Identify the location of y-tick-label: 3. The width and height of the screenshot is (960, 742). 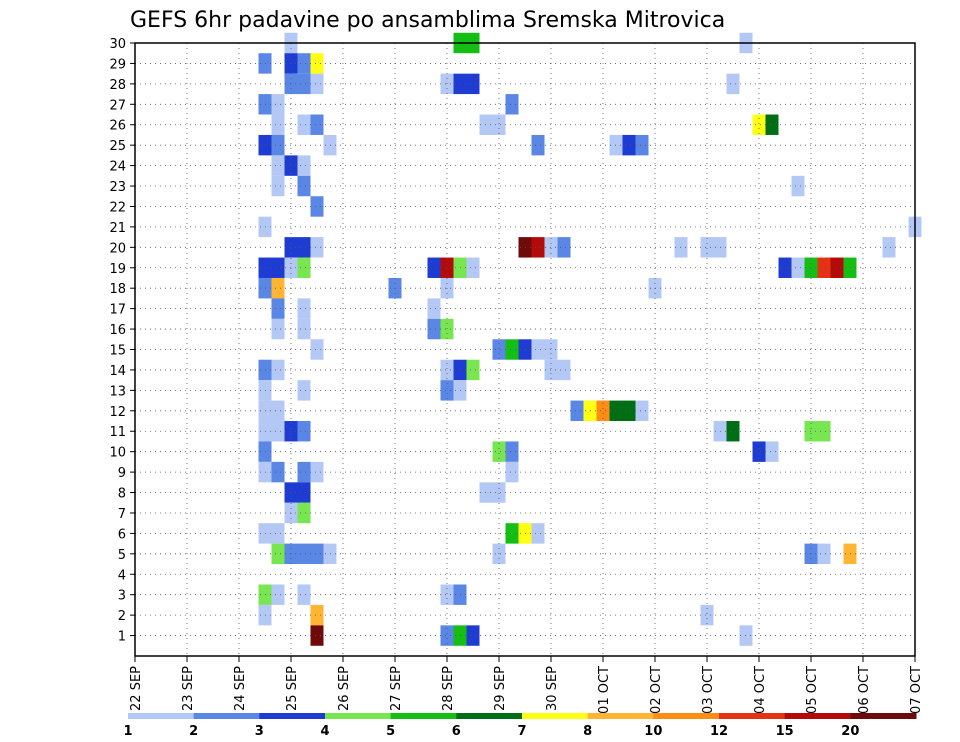
(122, 596).